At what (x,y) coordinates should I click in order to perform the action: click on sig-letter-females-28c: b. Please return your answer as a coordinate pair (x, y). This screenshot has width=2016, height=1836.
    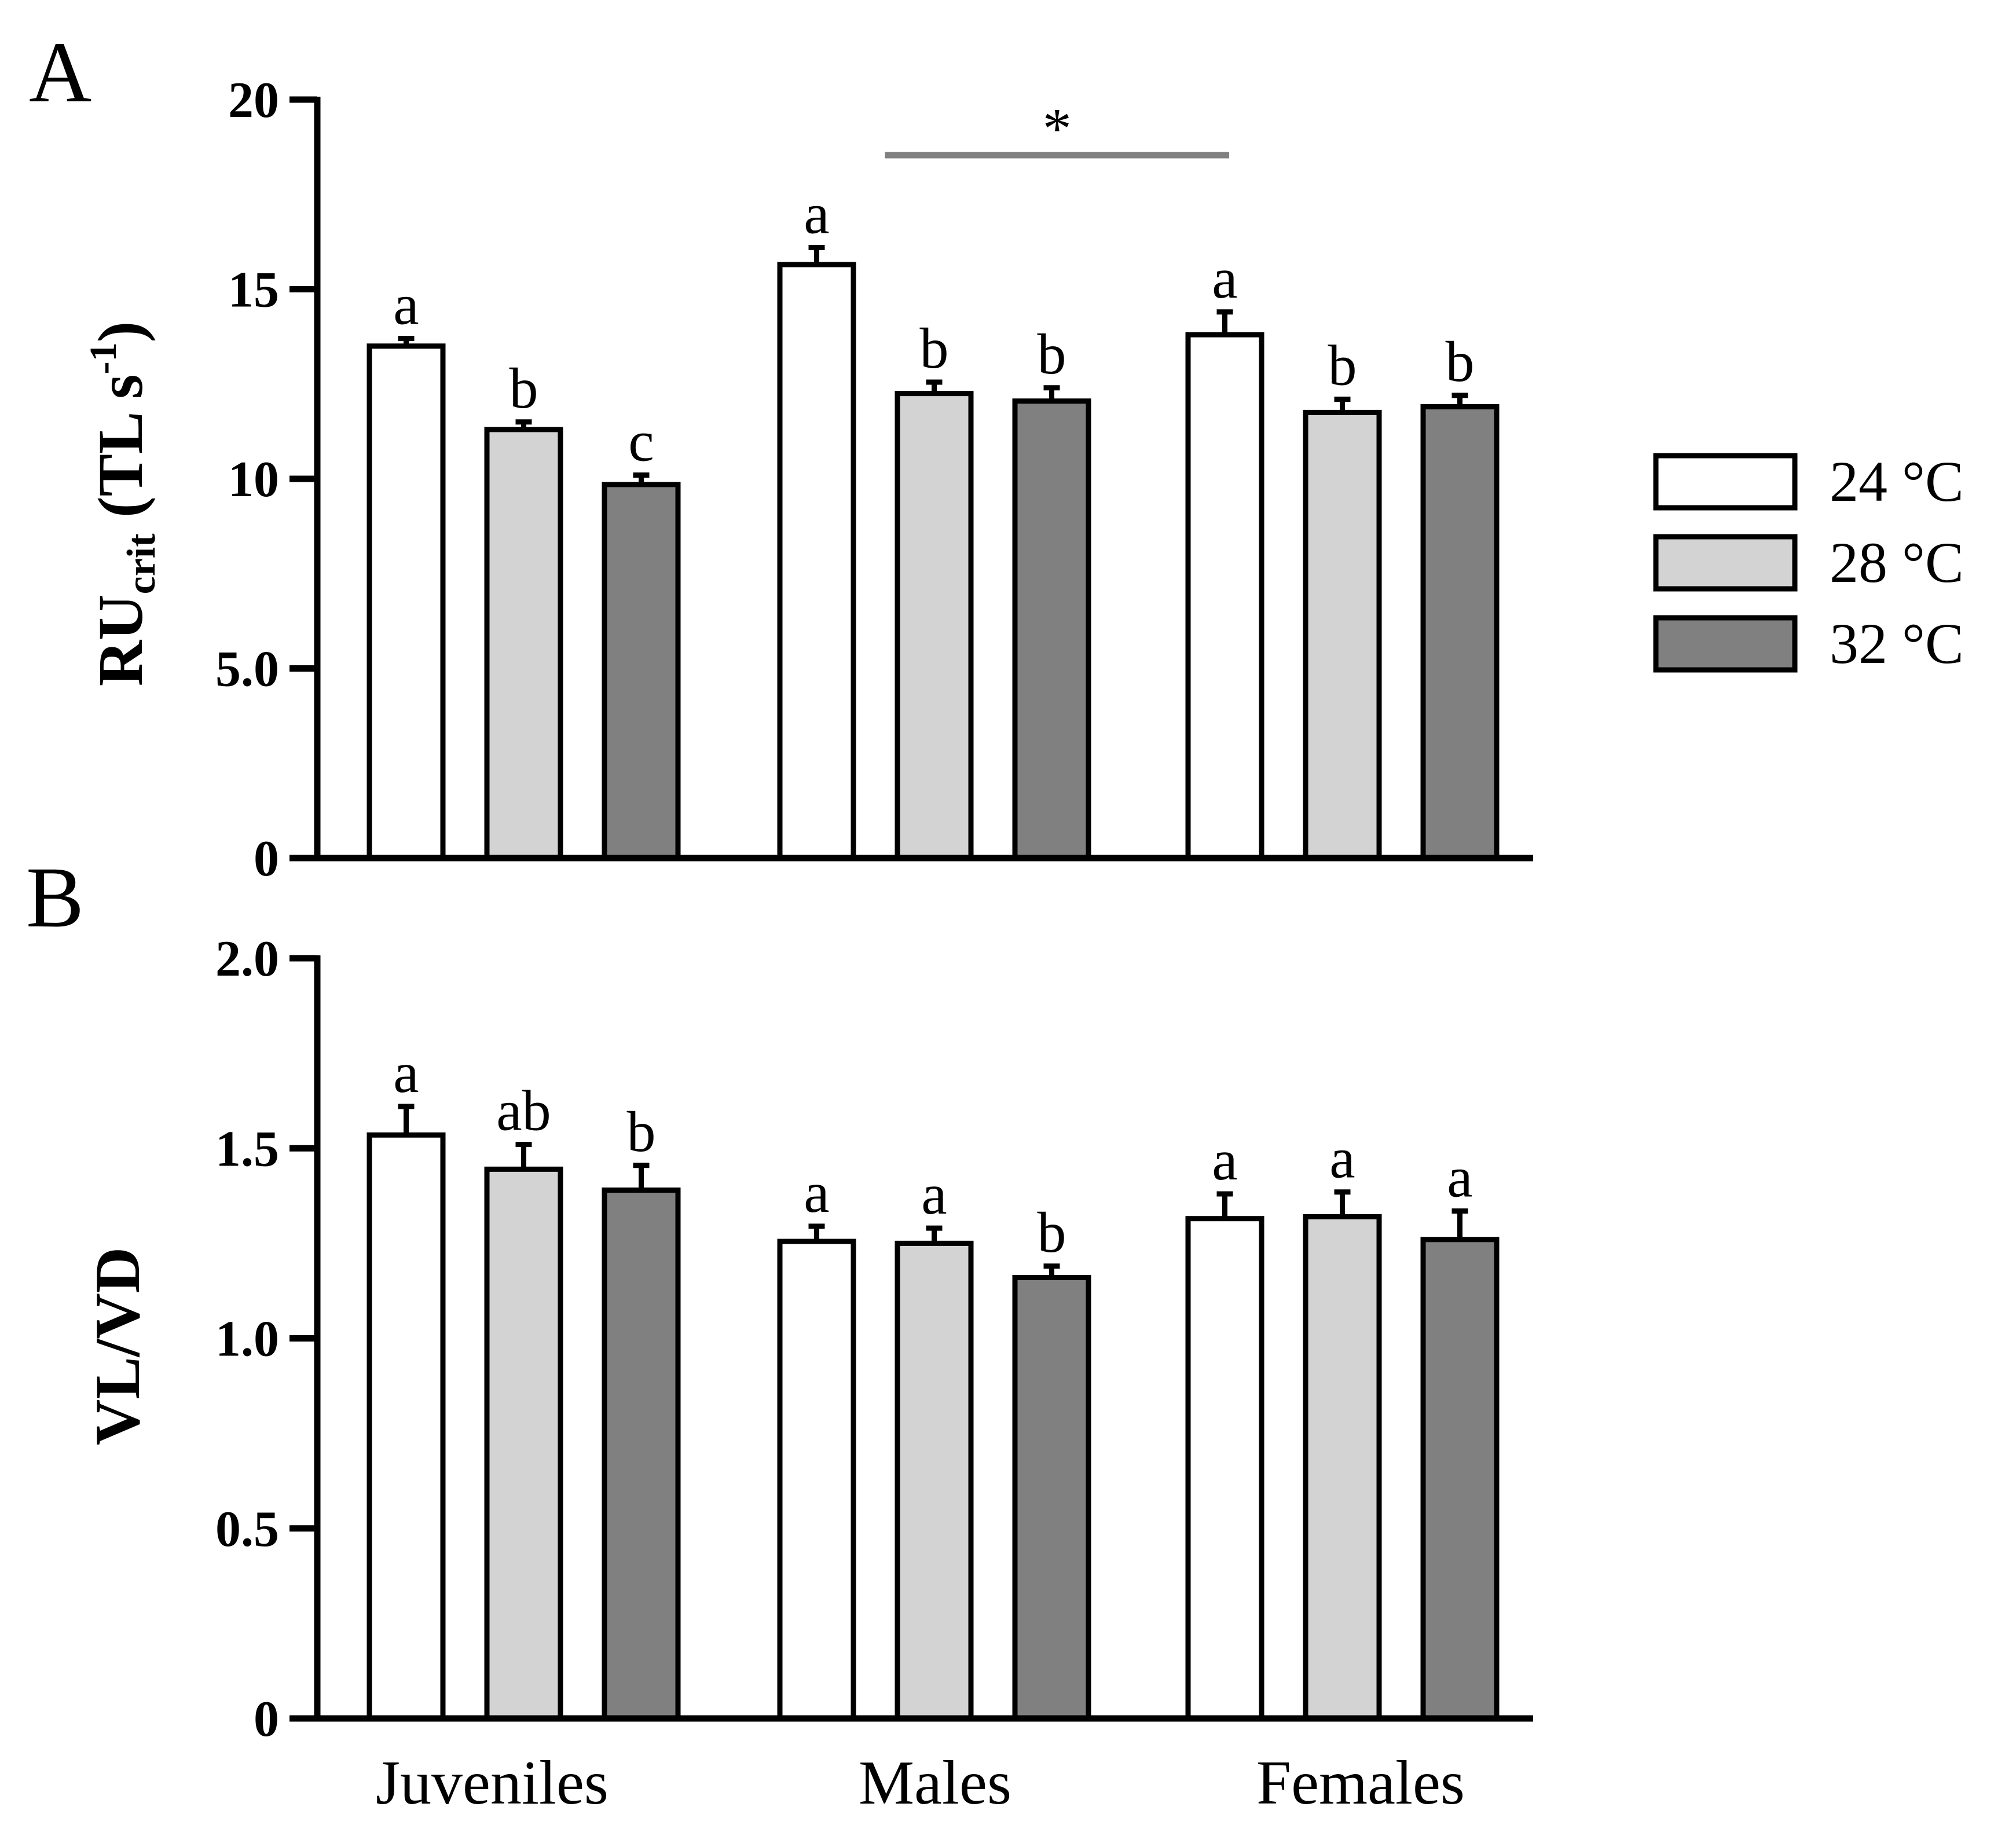
    Looking at the image, I should click on (1342, 365).